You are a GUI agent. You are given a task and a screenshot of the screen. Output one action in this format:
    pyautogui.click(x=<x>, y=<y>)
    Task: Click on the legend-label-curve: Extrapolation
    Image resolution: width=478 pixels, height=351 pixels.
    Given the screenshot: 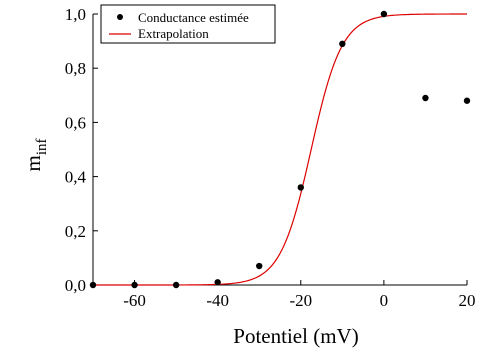 What is the action you would take?
    pyautogui.click(x=173, y=33)
    